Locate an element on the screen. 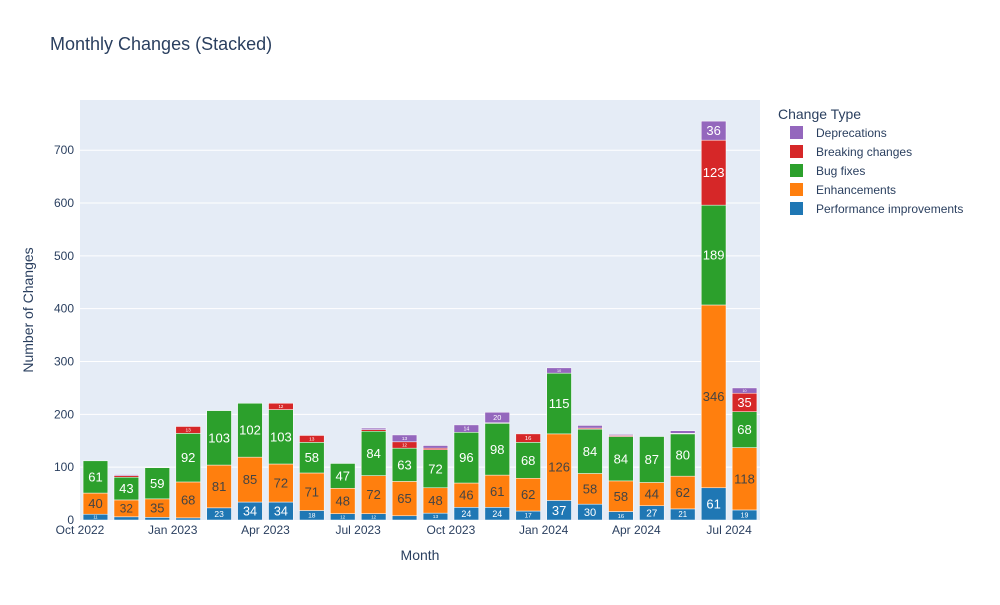  bar-value-label: 103 is located at coordinates (219, 437).